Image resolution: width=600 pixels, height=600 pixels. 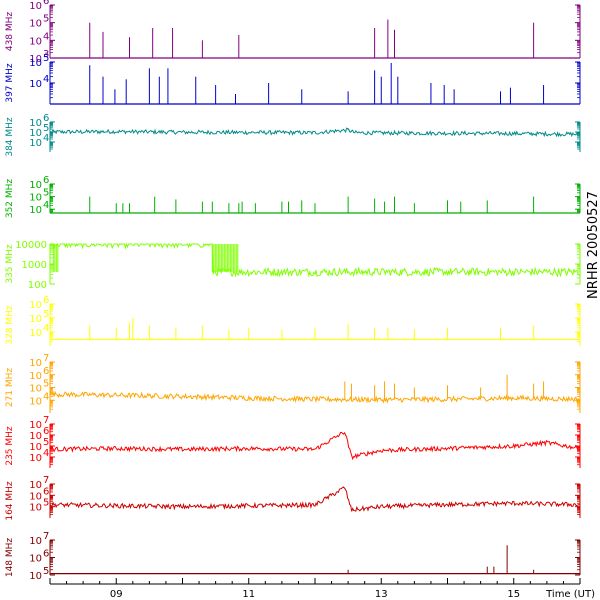 What do you see at coordinates (37, 285) in the screenshot?
I see `y-tick-label: 100` at bounding box center [37, 285].